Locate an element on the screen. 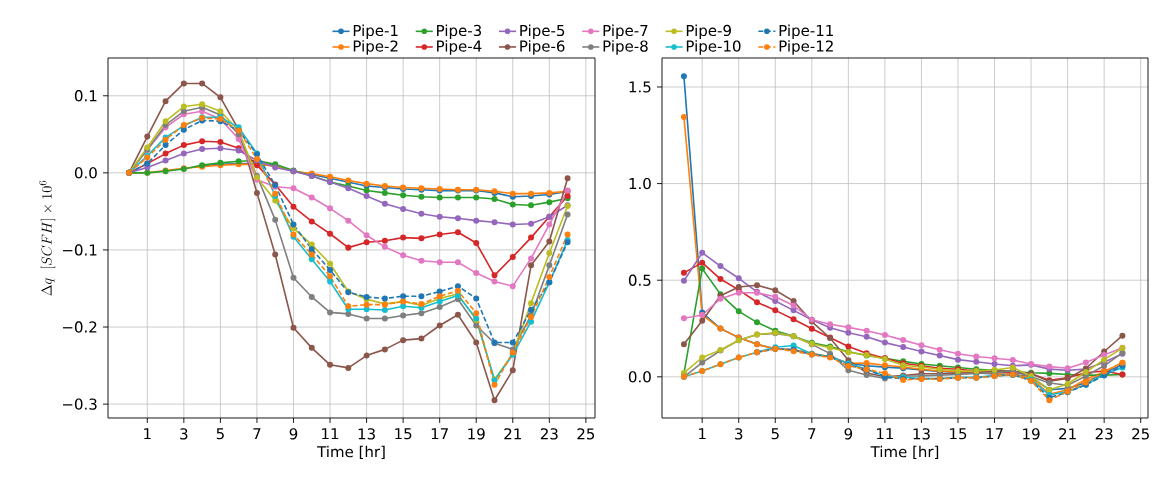 Image resolution: width=1168 pixels, height=478 pixels. legend-label: Pipe-1 is located at coordinates (375, 32).